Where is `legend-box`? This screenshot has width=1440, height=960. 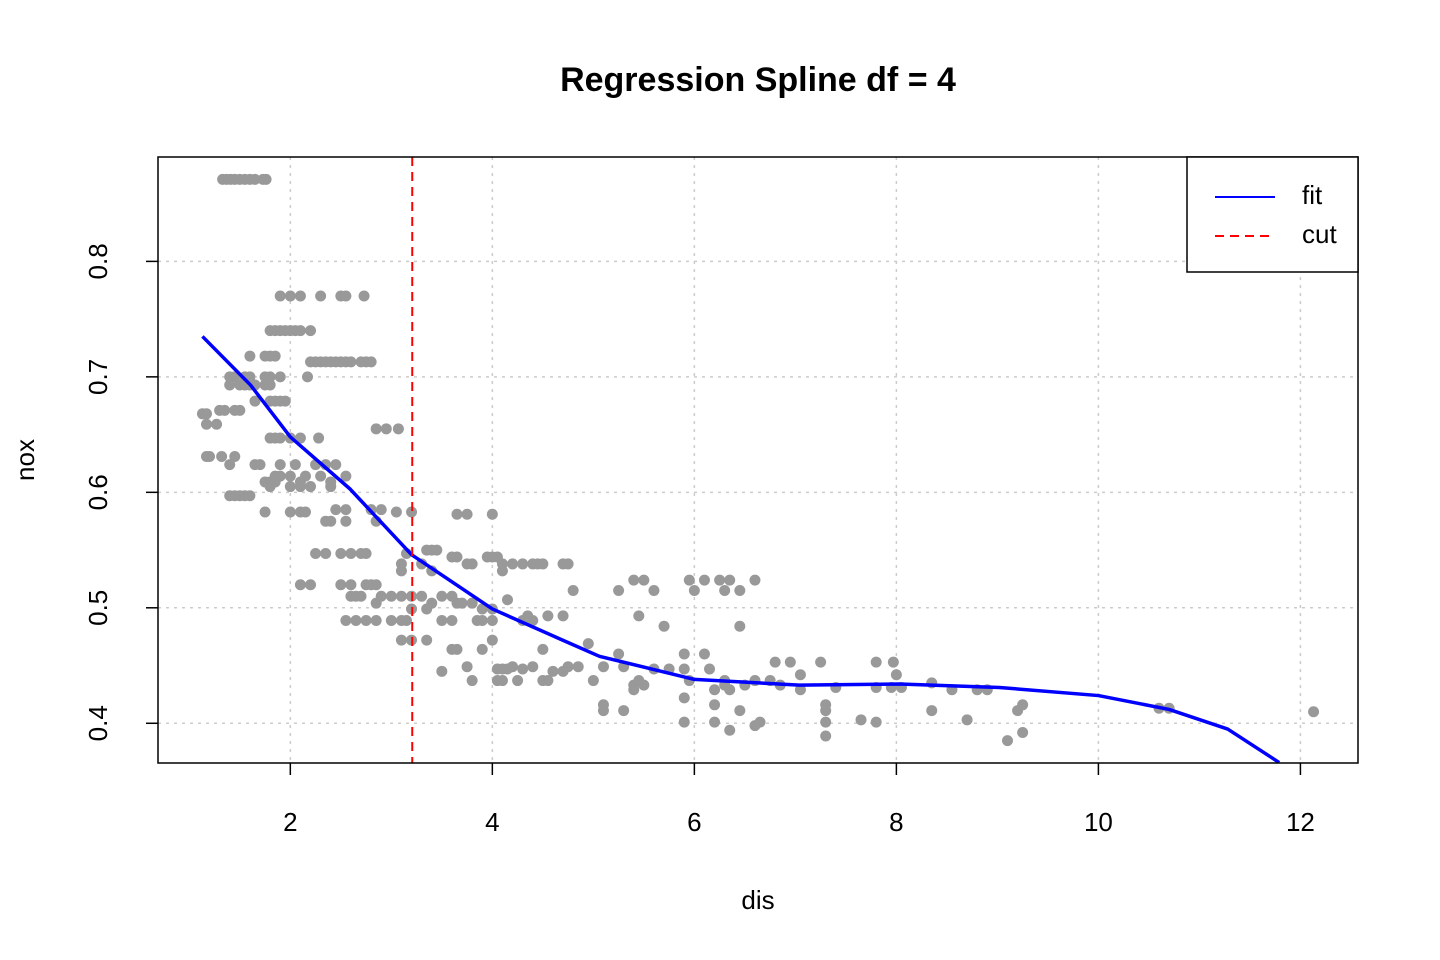 legend-box is located at coordinates (1272, 214).